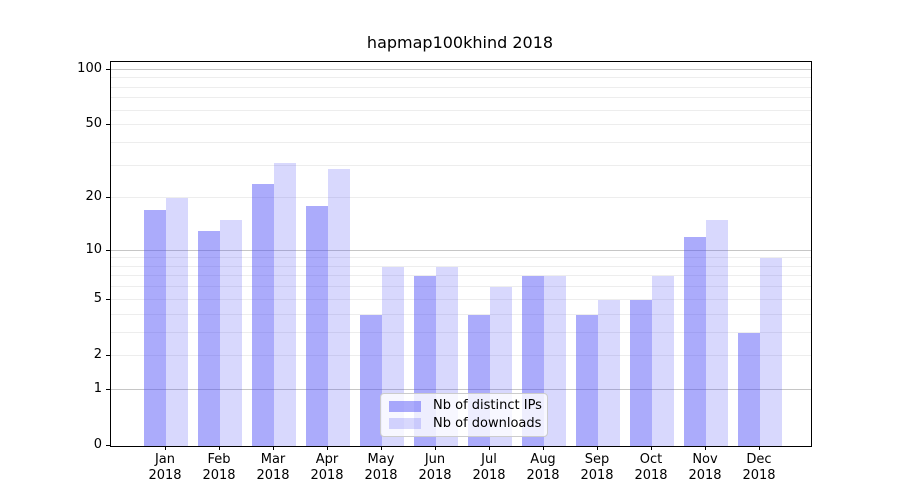 This screenshot has height=500, width=900. What do you see at coordinates (97, 388) in the screenshot?
I see `y-axis-label: 1` at bounding box center [97, 388].